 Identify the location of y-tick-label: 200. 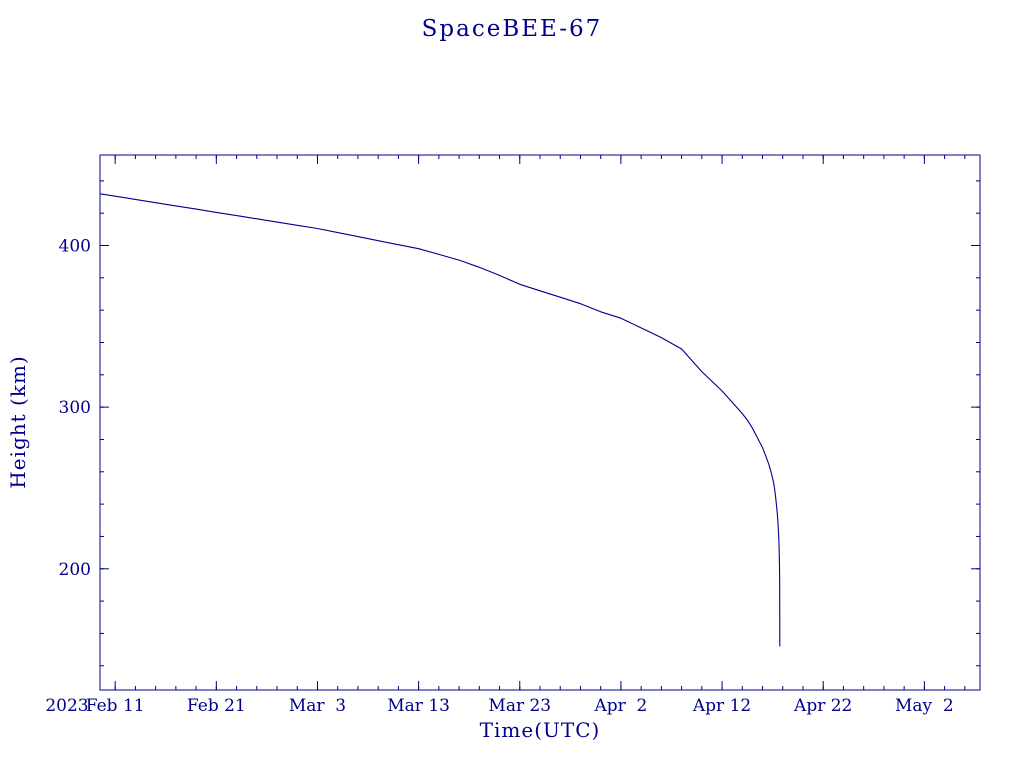
(75, 570).